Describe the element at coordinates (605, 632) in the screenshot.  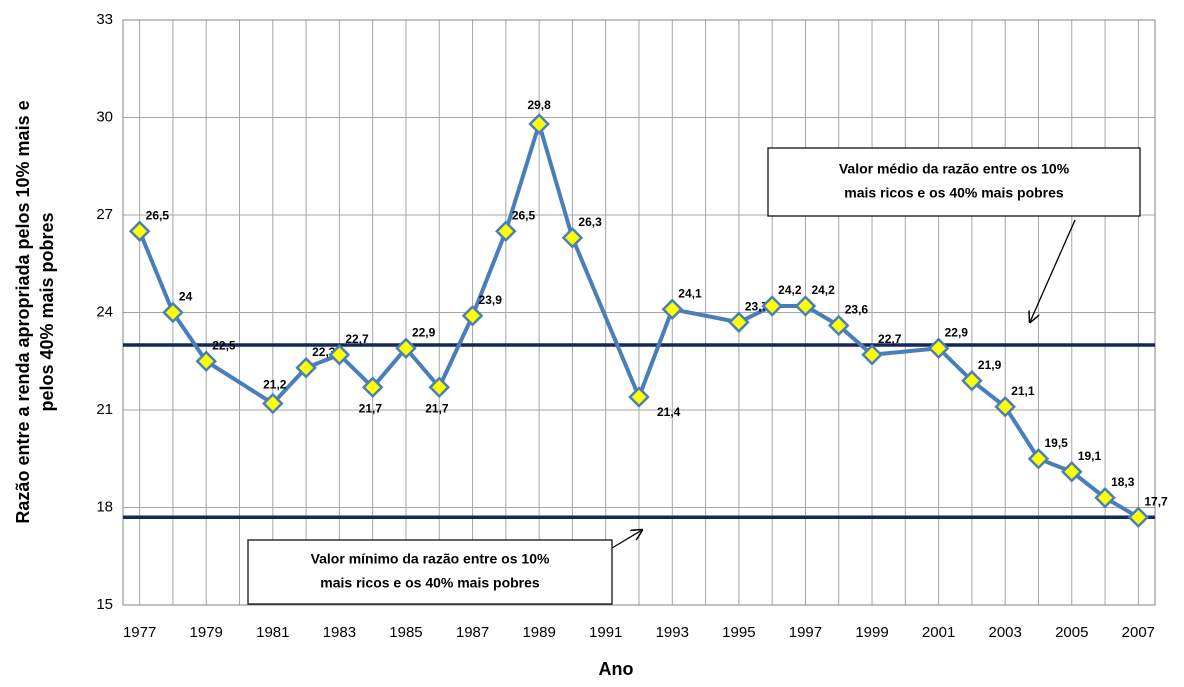
I see `x-tick-label: 1991` at that location.